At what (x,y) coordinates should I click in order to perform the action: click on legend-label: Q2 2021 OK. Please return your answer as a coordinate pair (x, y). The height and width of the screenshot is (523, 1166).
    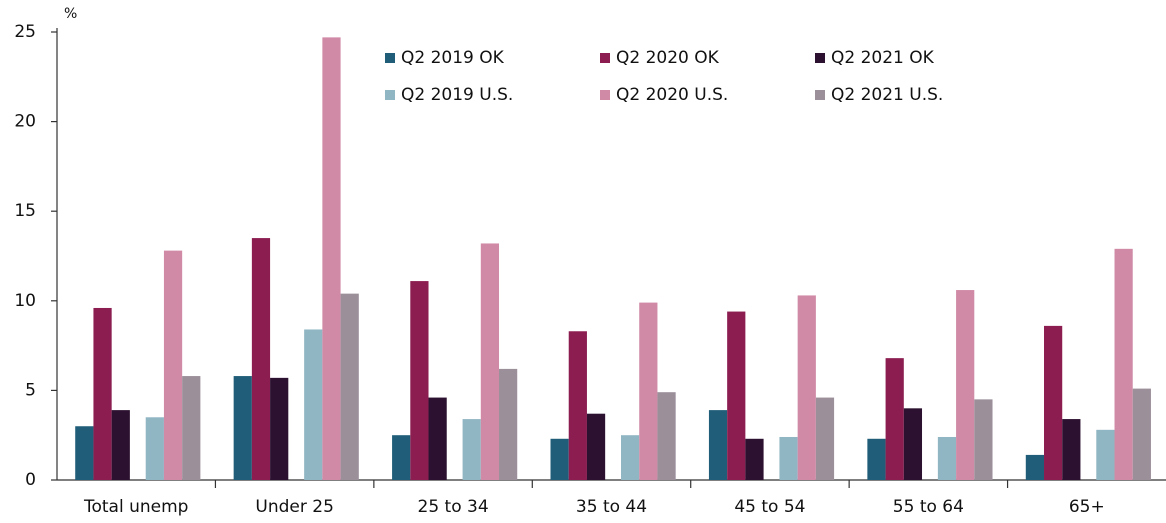
    Looking at the image, I should click on (883, 58).